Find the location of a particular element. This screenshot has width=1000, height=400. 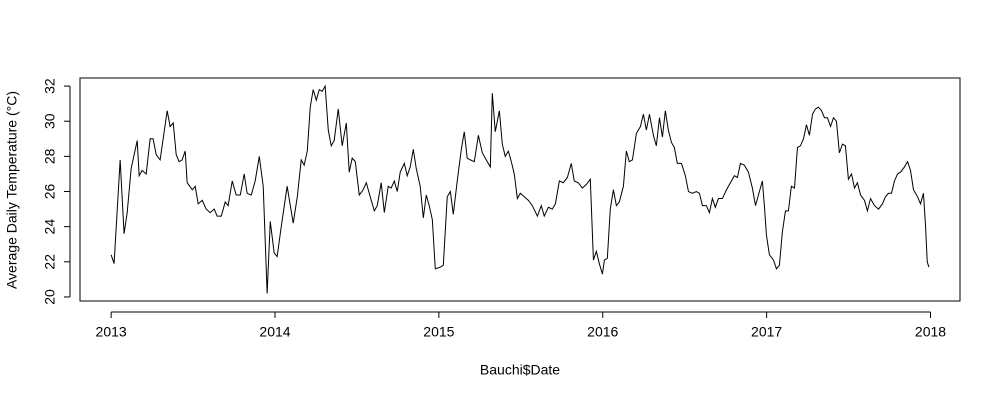

x-tick-label: 2016 is located at coordinates (602, 332).